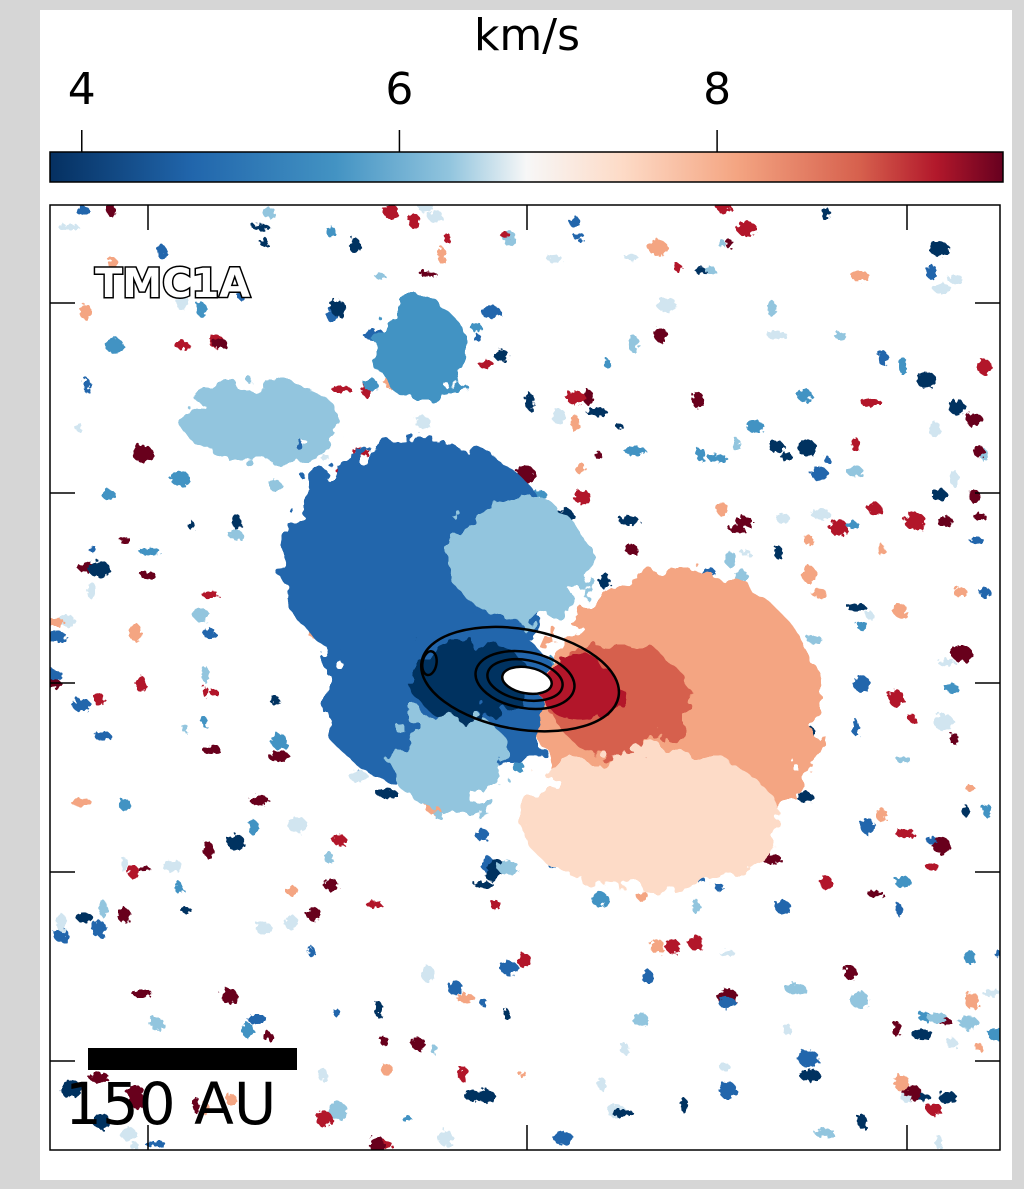  Describe the element at coordinates (170, 1104) in the screenshot. I see `scale-bar-label: 150 AU` at that location.